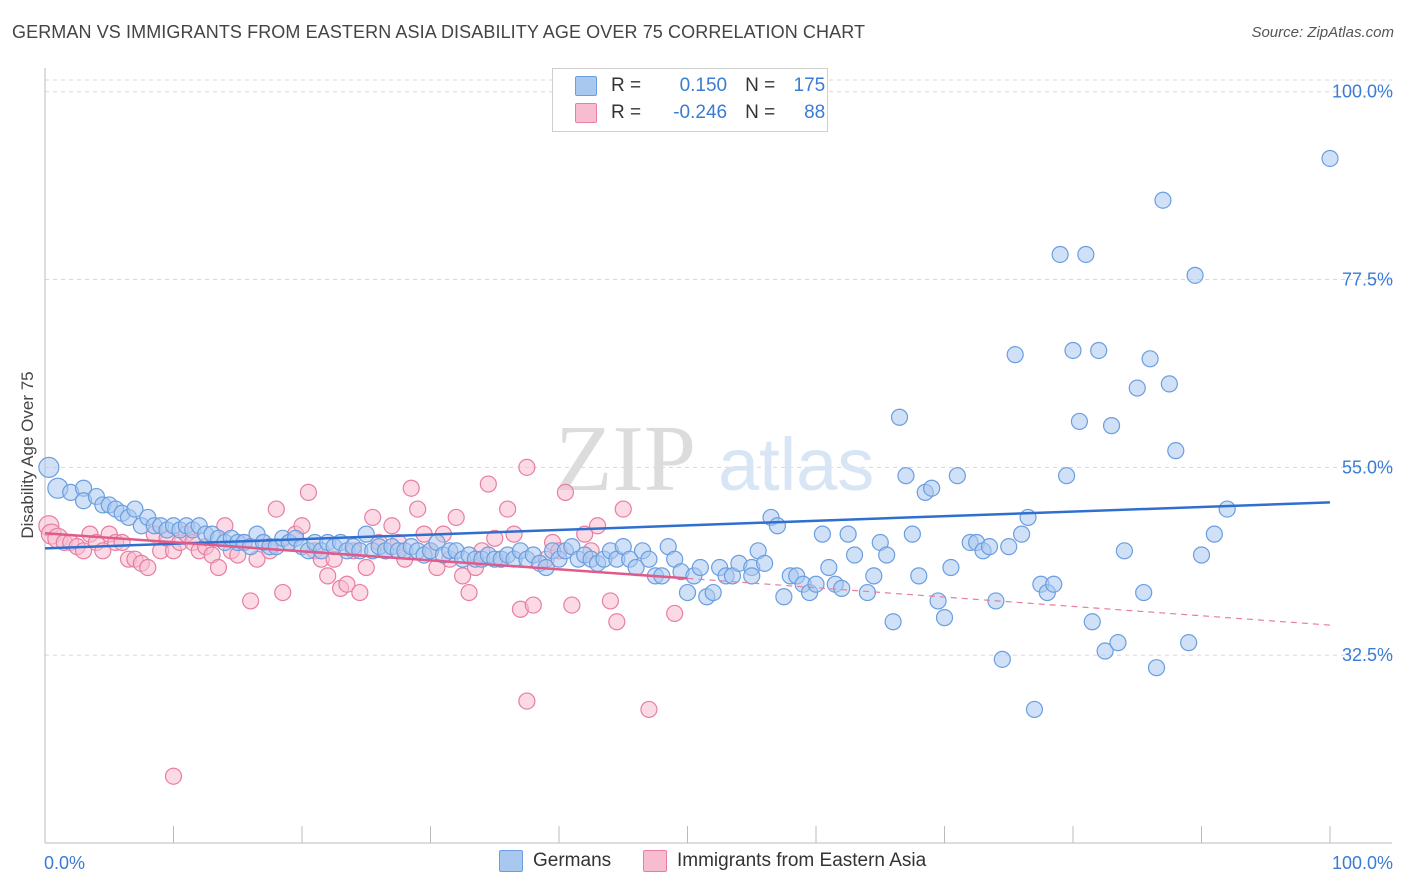  I want to click on trend-line-immigrants-extension, so click(1009, 601).